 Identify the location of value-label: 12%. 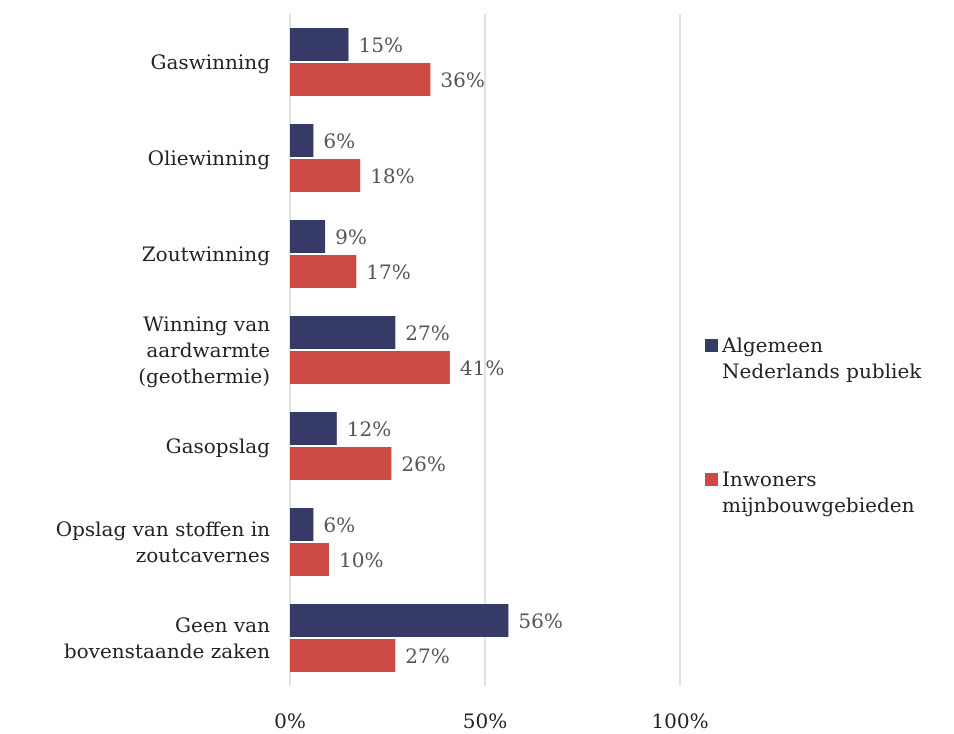
(369, 428).